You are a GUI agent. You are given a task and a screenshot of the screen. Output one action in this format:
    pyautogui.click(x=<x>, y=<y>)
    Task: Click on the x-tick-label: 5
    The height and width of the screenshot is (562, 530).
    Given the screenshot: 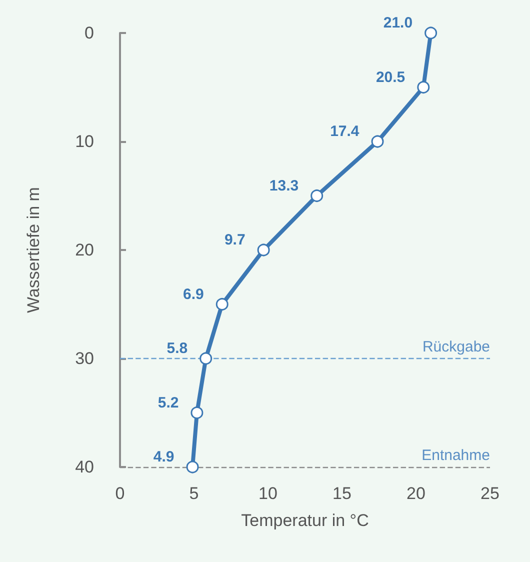 What is the action you would take?
    pyautogui.click(x=194, y=493)
    